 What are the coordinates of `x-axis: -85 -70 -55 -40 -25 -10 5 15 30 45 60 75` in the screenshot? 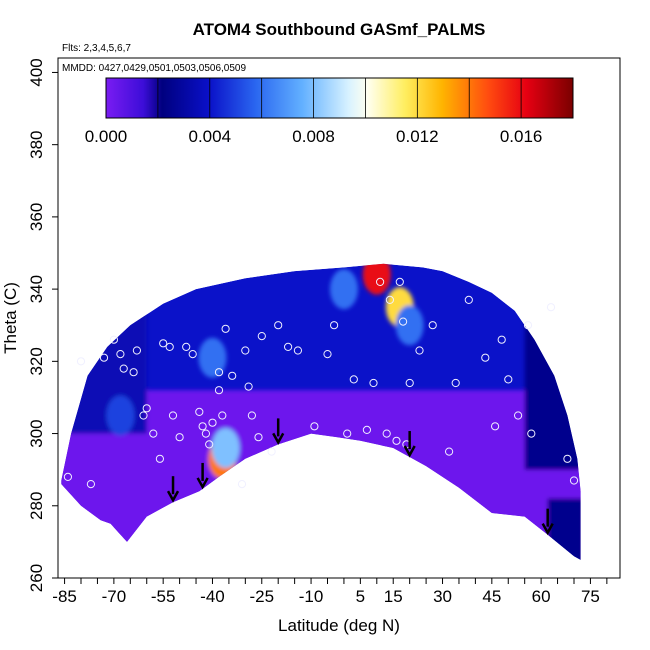 It's located at (330, 592).